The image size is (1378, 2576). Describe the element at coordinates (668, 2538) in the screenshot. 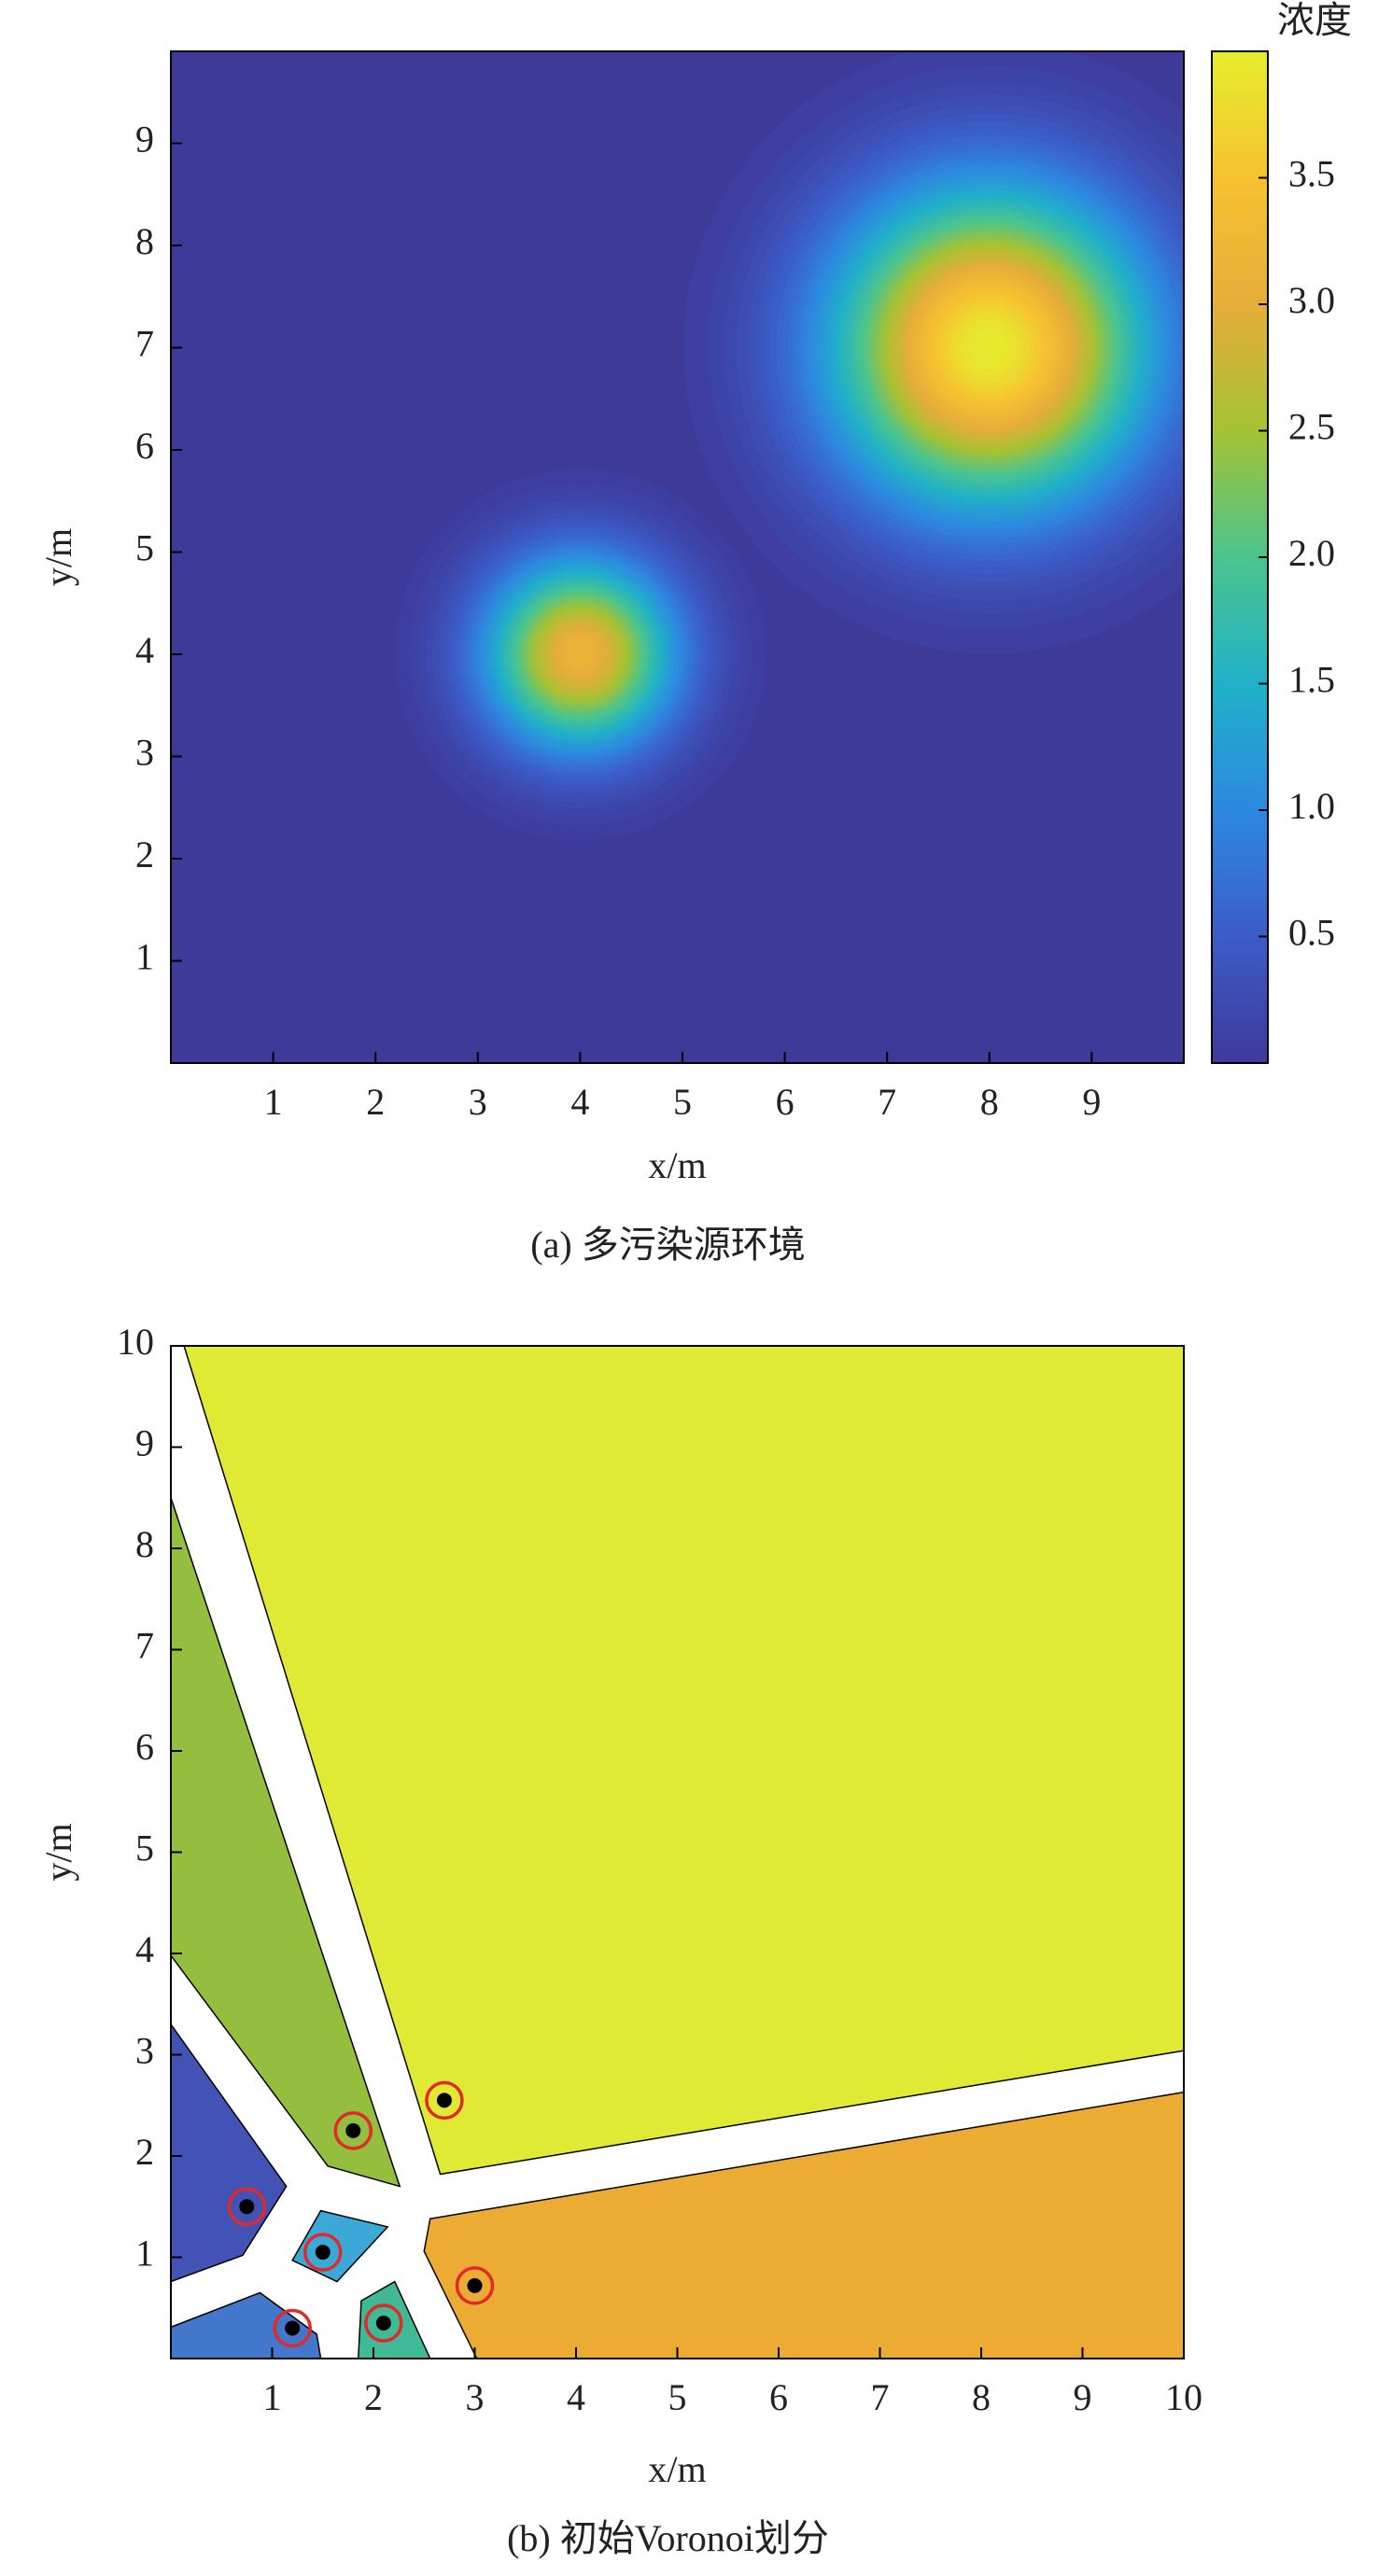

I see `caption: (b) 初始Voronoi划分` at that location.